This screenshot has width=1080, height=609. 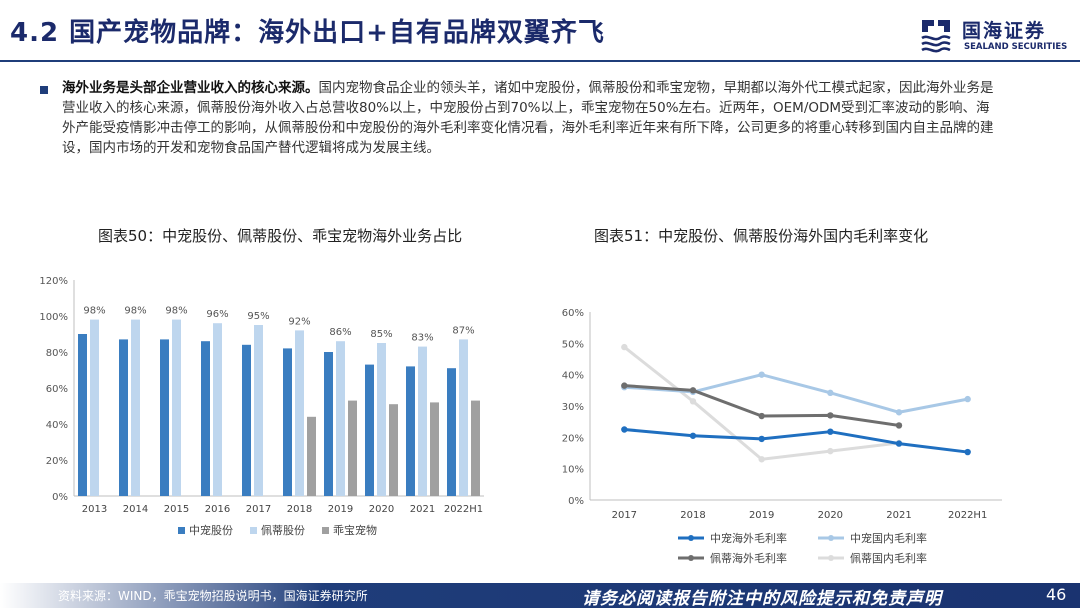 What do you see at coordinates (830, 515) in the screenshot?
I see `chart51-x-tick-label: 2020` at bounding box center [830, 515].